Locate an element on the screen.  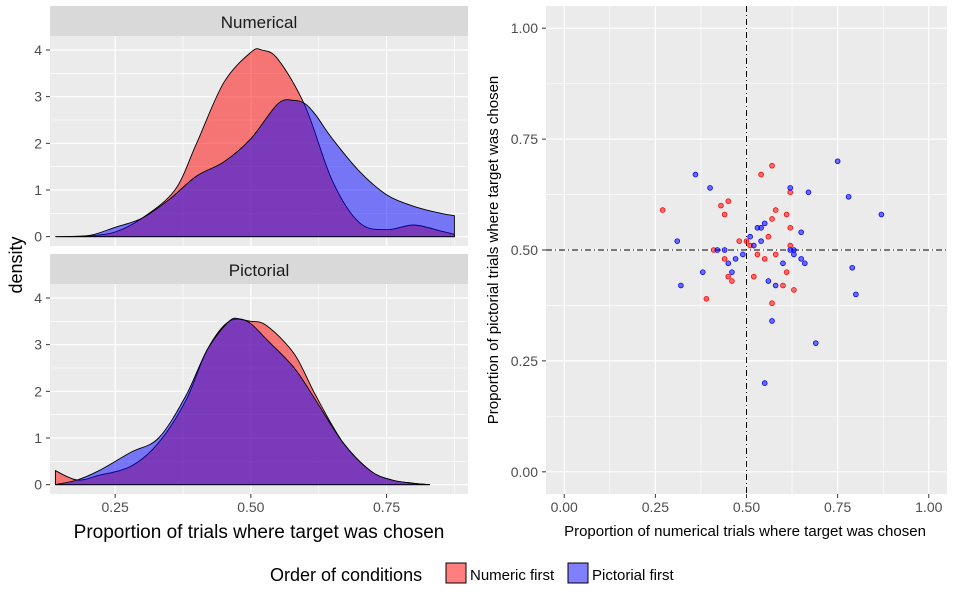
density-area-pictorial-pictorial-first is located at coordinates (243, 401).